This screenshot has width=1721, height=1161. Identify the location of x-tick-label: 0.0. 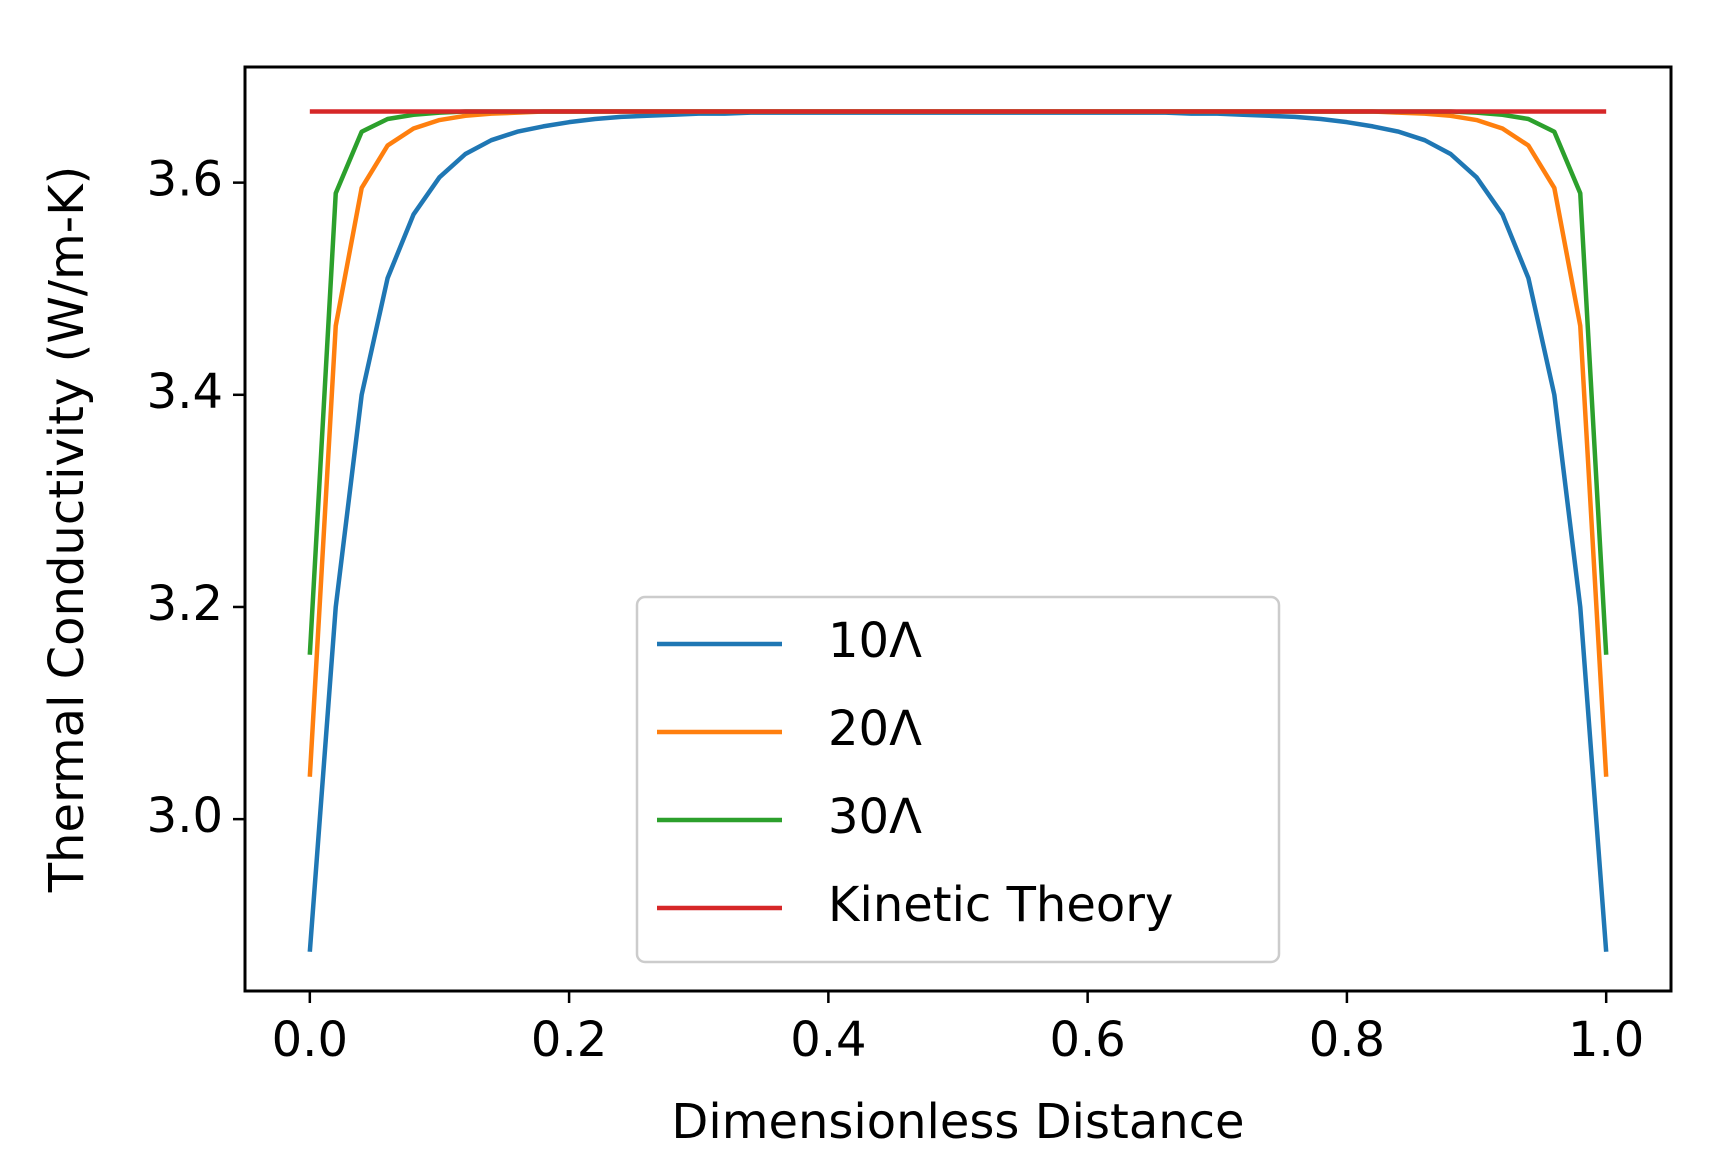
(310, 1040).